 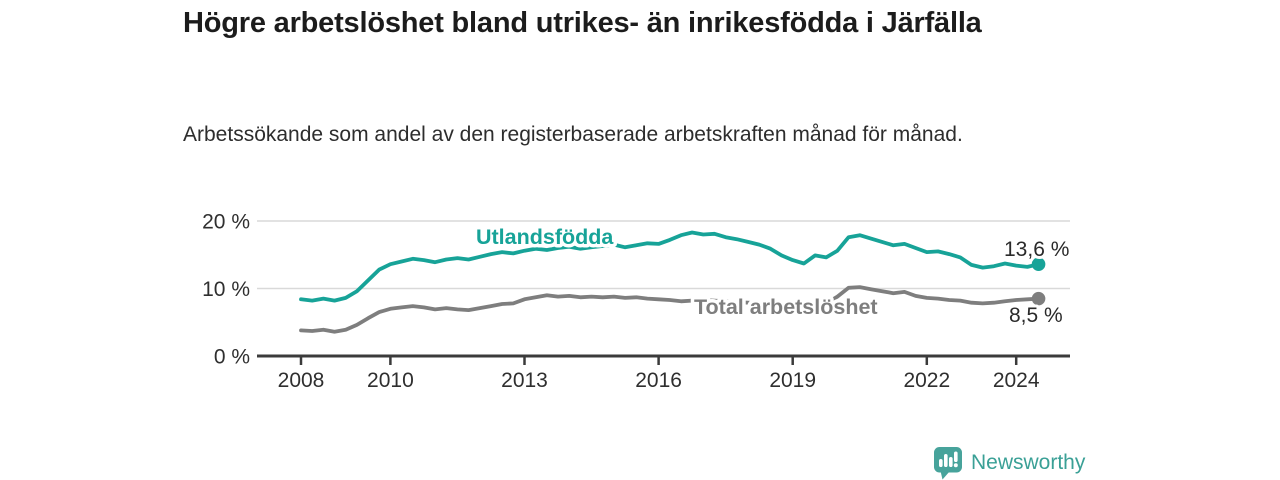 I want to click on y-tick-label: 0 %, so click(x=232, y=357).